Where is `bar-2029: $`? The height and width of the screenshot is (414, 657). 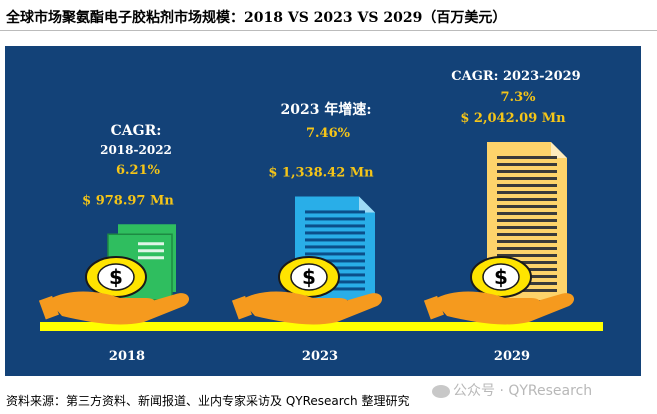
bar-2029: $ is located at coordinates (499, 233).